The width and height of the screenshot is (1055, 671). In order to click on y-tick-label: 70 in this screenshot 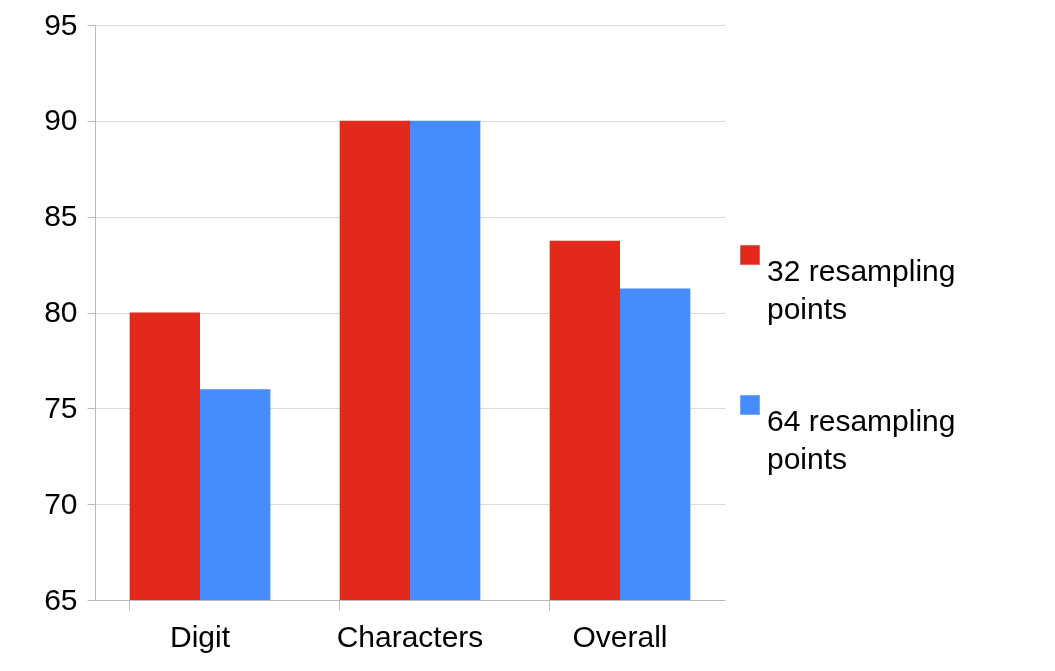, I will do `click(61, 503)`.